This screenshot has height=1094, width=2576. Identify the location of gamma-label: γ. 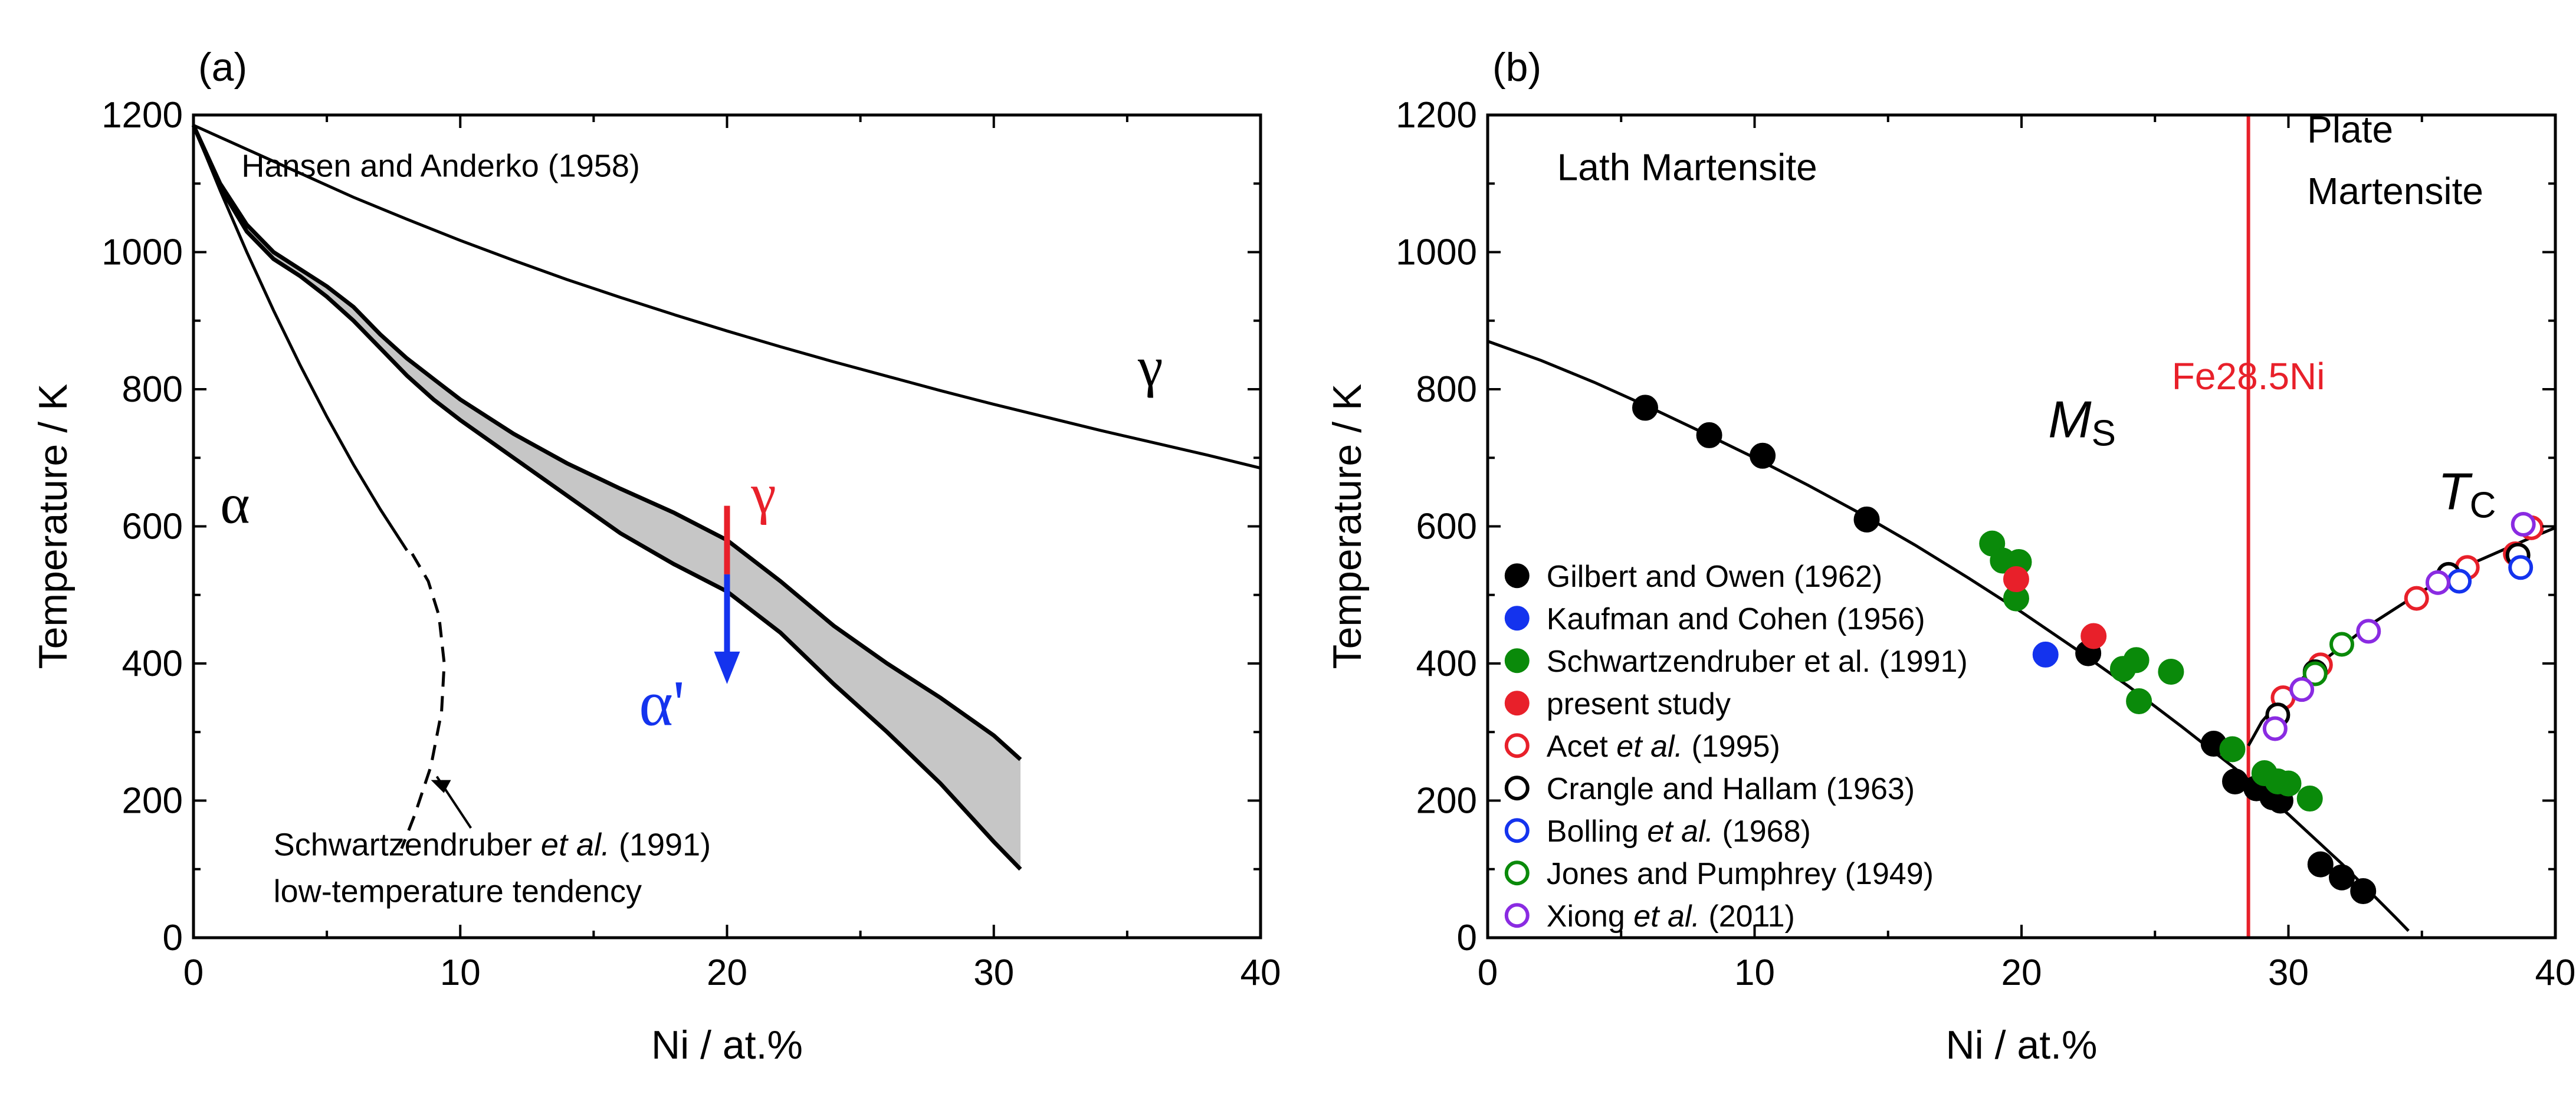
(1150, 366).